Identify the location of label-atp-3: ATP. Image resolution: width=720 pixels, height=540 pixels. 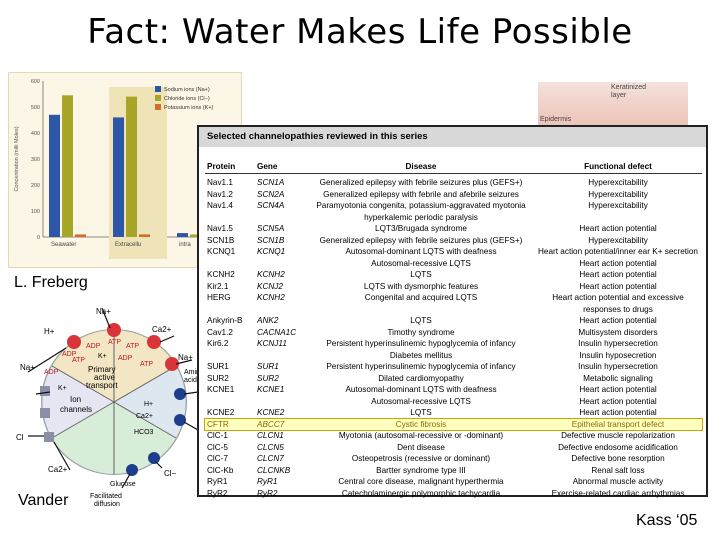
(146, 364).